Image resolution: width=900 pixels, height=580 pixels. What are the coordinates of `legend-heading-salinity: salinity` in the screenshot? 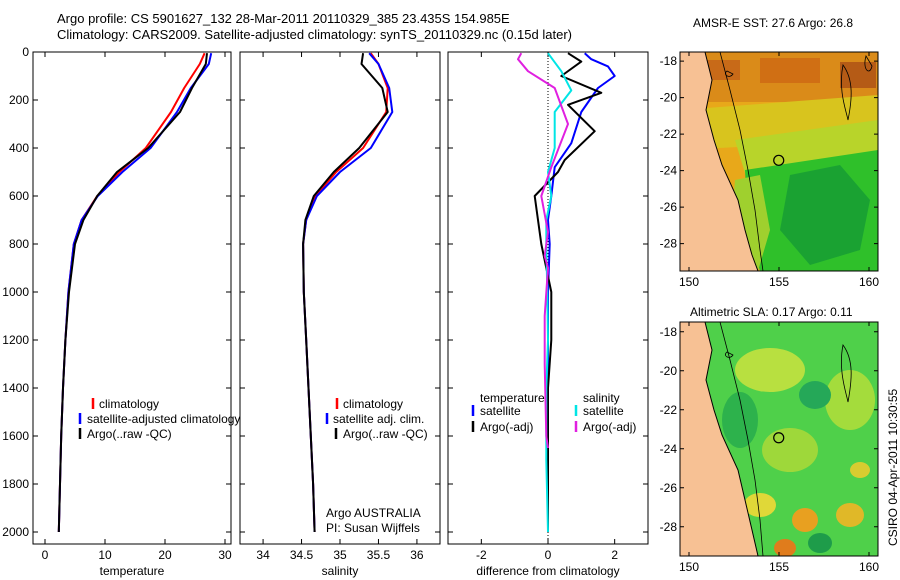 It's located at (601, 398).